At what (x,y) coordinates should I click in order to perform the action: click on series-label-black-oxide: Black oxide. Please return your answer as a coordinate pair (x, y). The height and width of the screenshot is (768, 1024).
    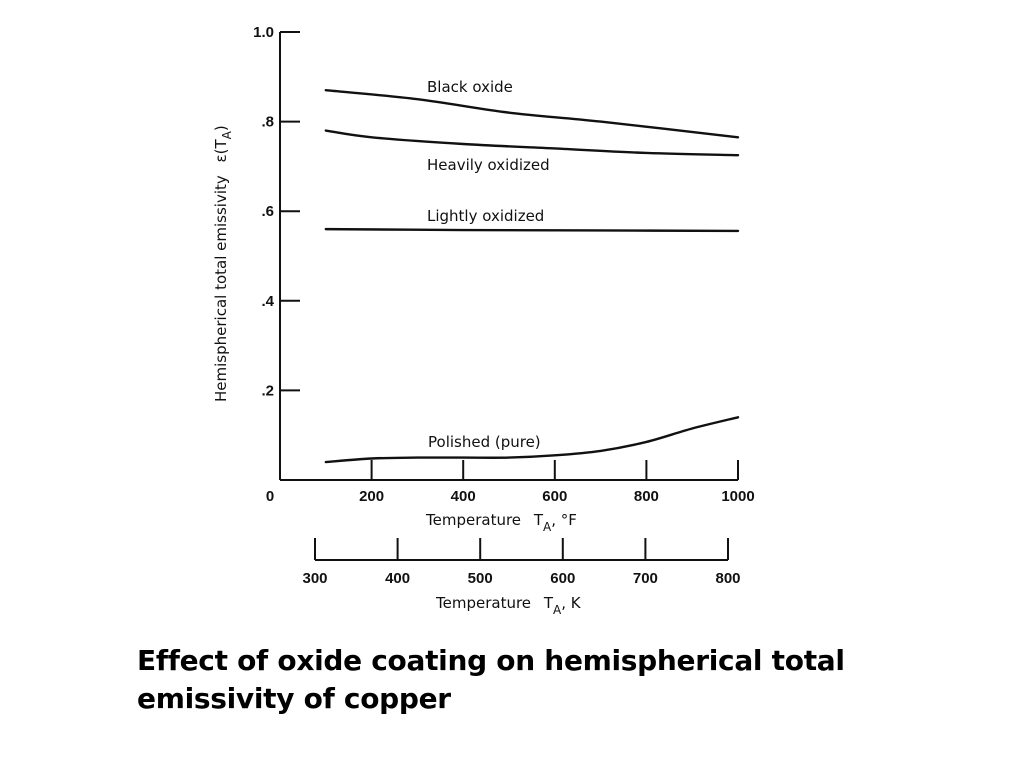
    Looking at the image, I should click on (470, 87).